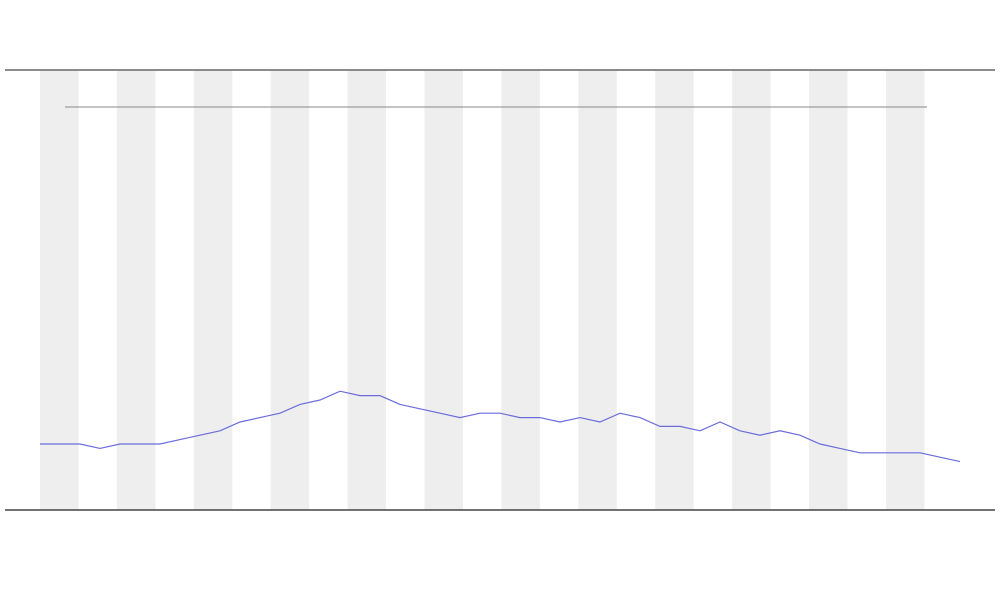 This screenshot has height=600, width=1000. What do you see at coordinates (500, 426) in the screenshot?
I see `series-line` at bounding box center [500, 426].